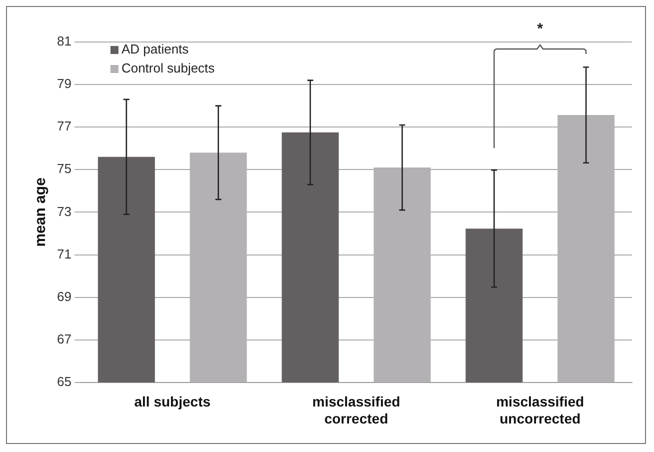 This screenshot has height=452, width=654. What do you see at coordinates (64, 168) in the screenshot?
I see `y-tick-label: 75` at bounding box center [64, 168].